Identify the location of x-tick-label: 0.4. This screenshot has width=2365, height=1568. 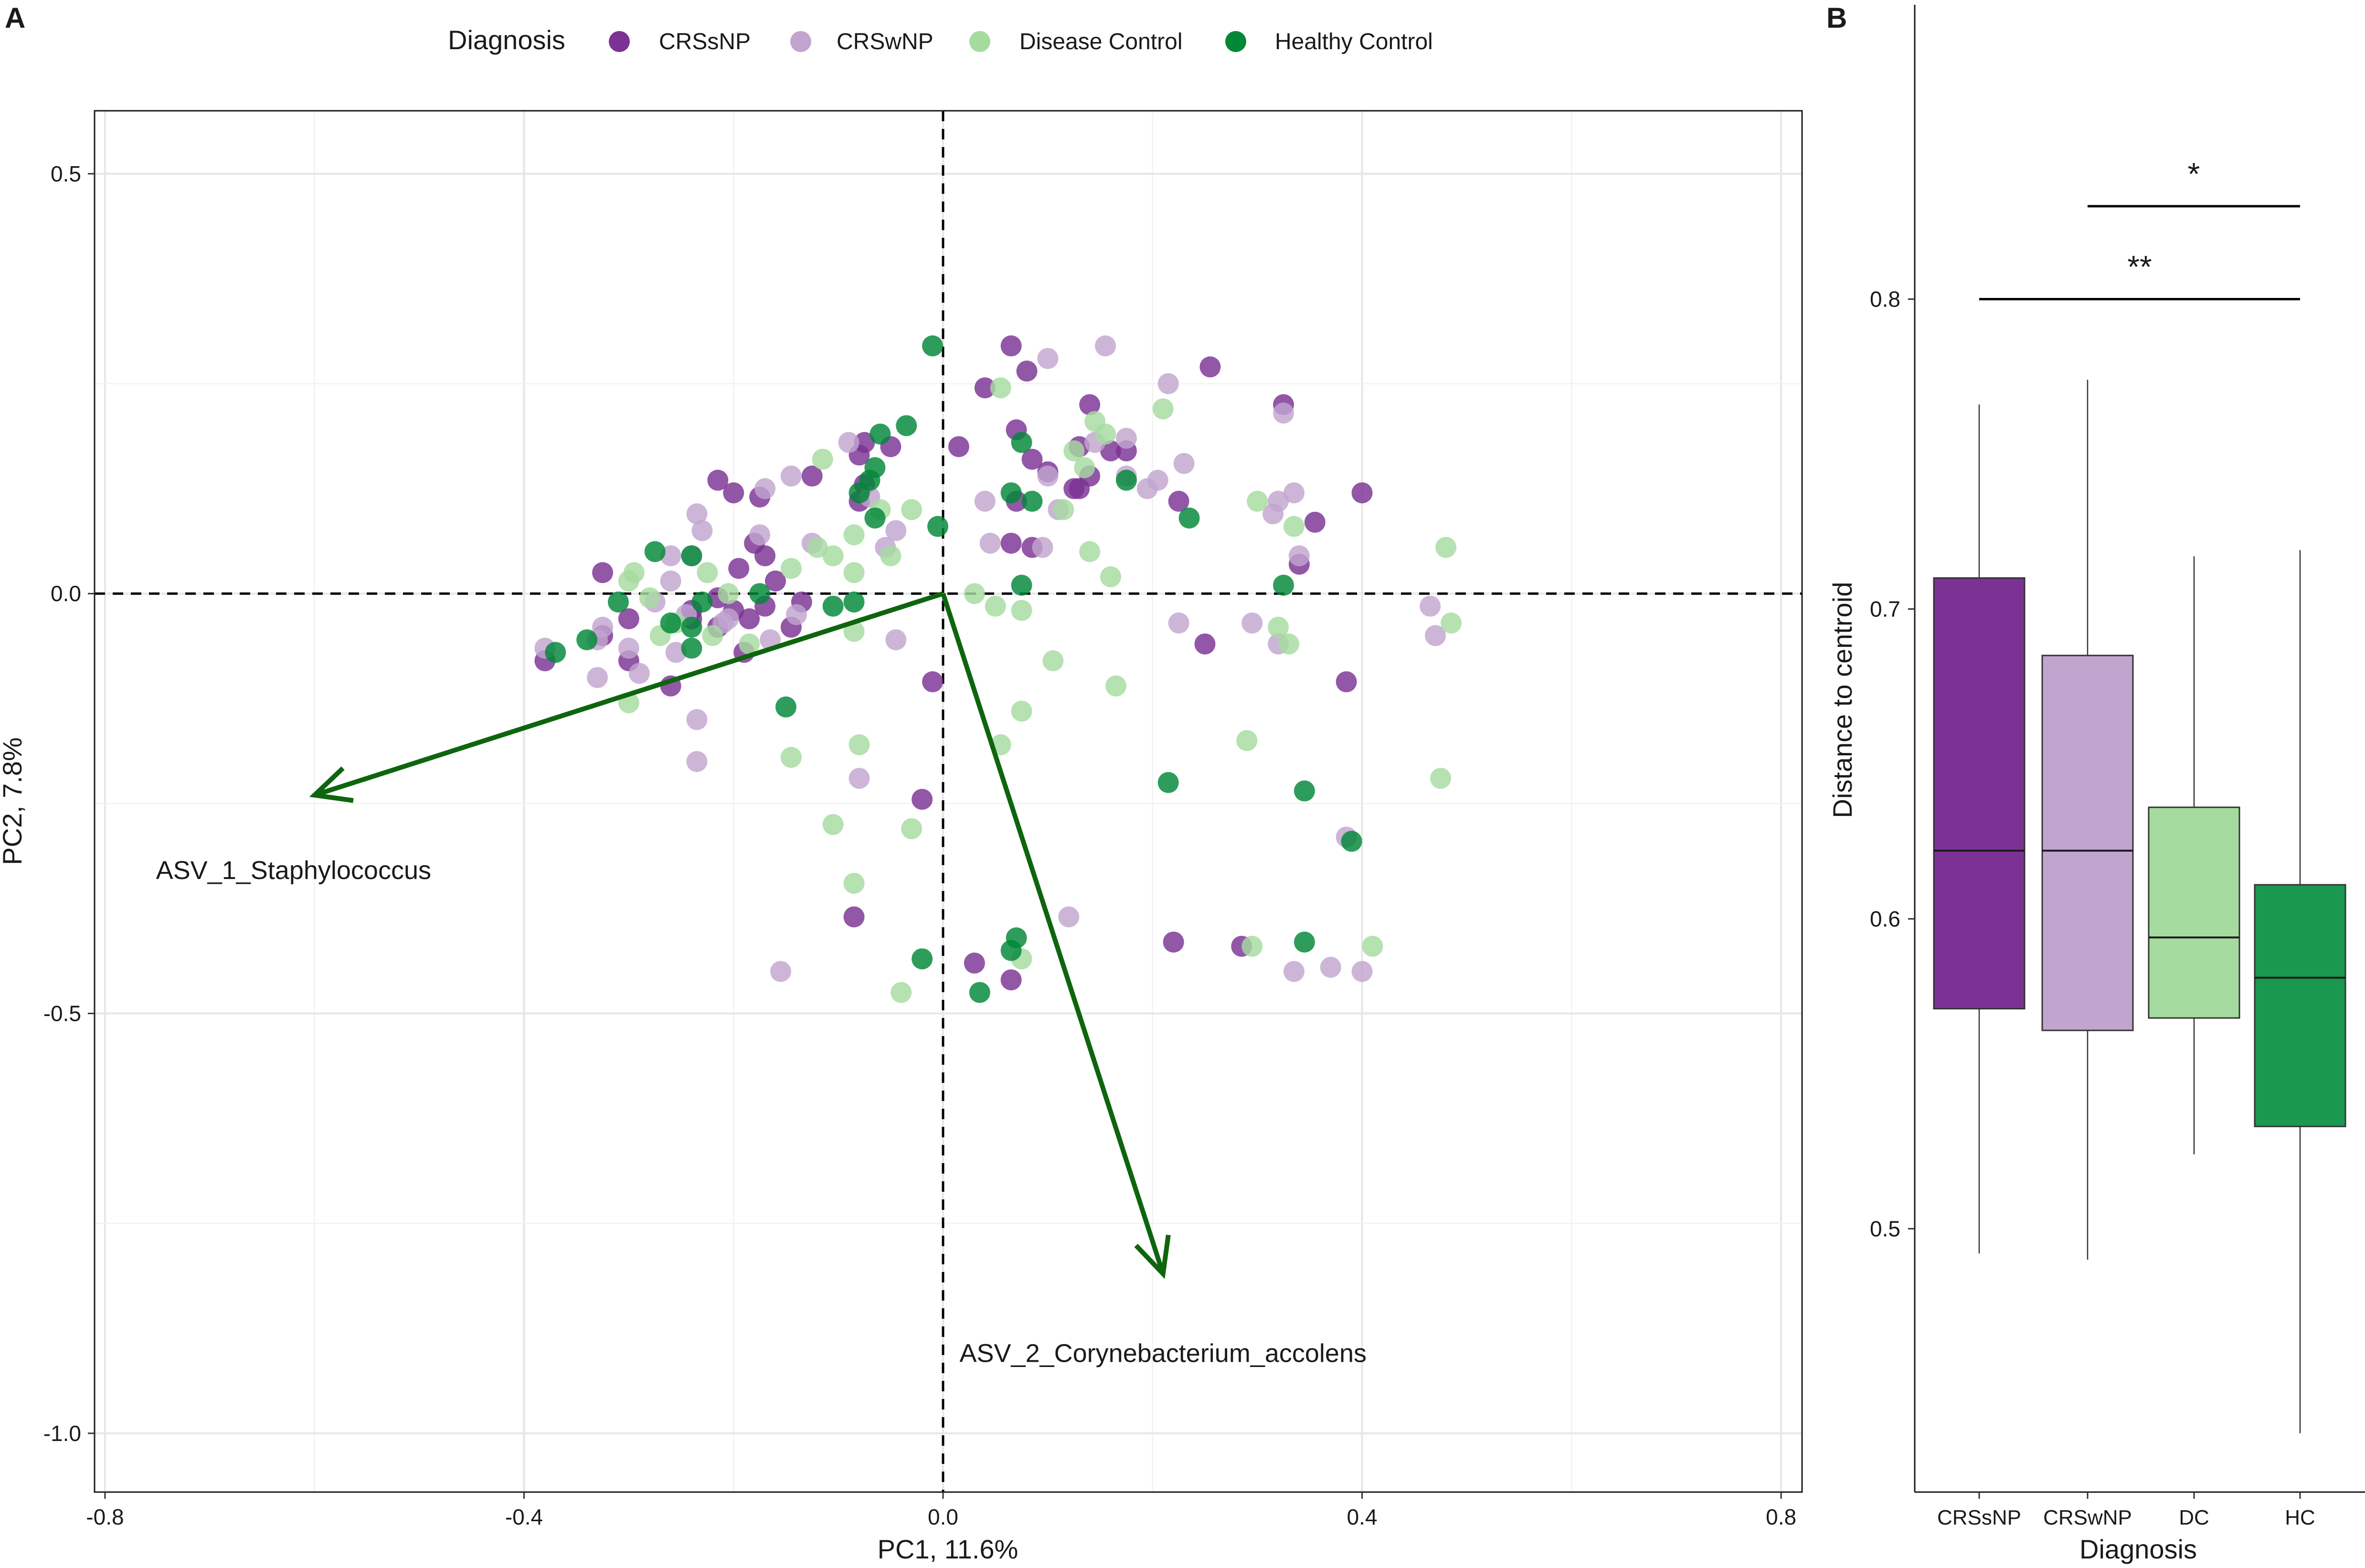
(1362, 1516).